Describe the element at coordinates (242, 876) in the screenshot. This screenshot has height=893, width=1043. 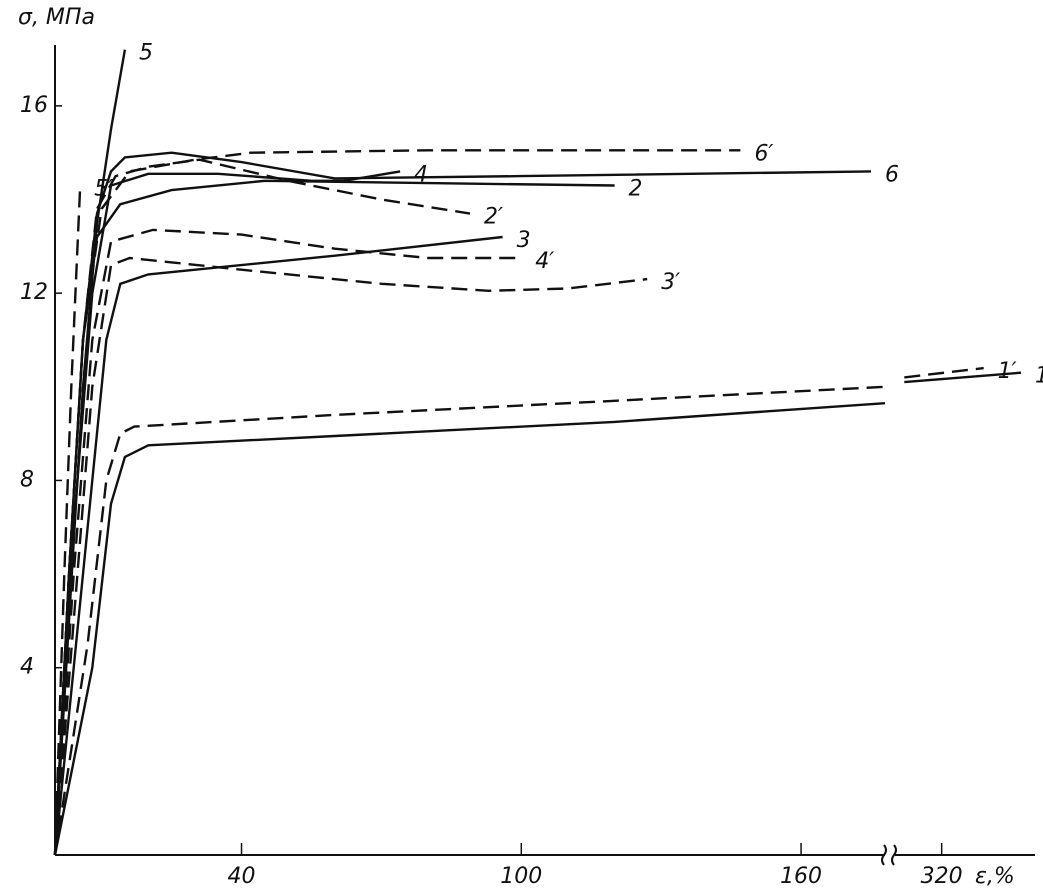
I see `x-tick-label: 40` at that location.